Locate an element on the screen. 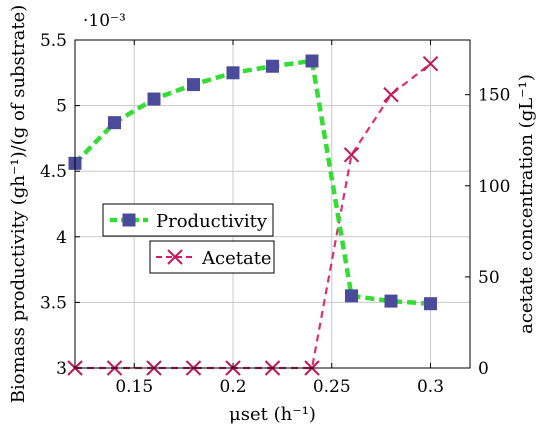  legend-acetate-cross-stroke is located at coordinates (175, 257).